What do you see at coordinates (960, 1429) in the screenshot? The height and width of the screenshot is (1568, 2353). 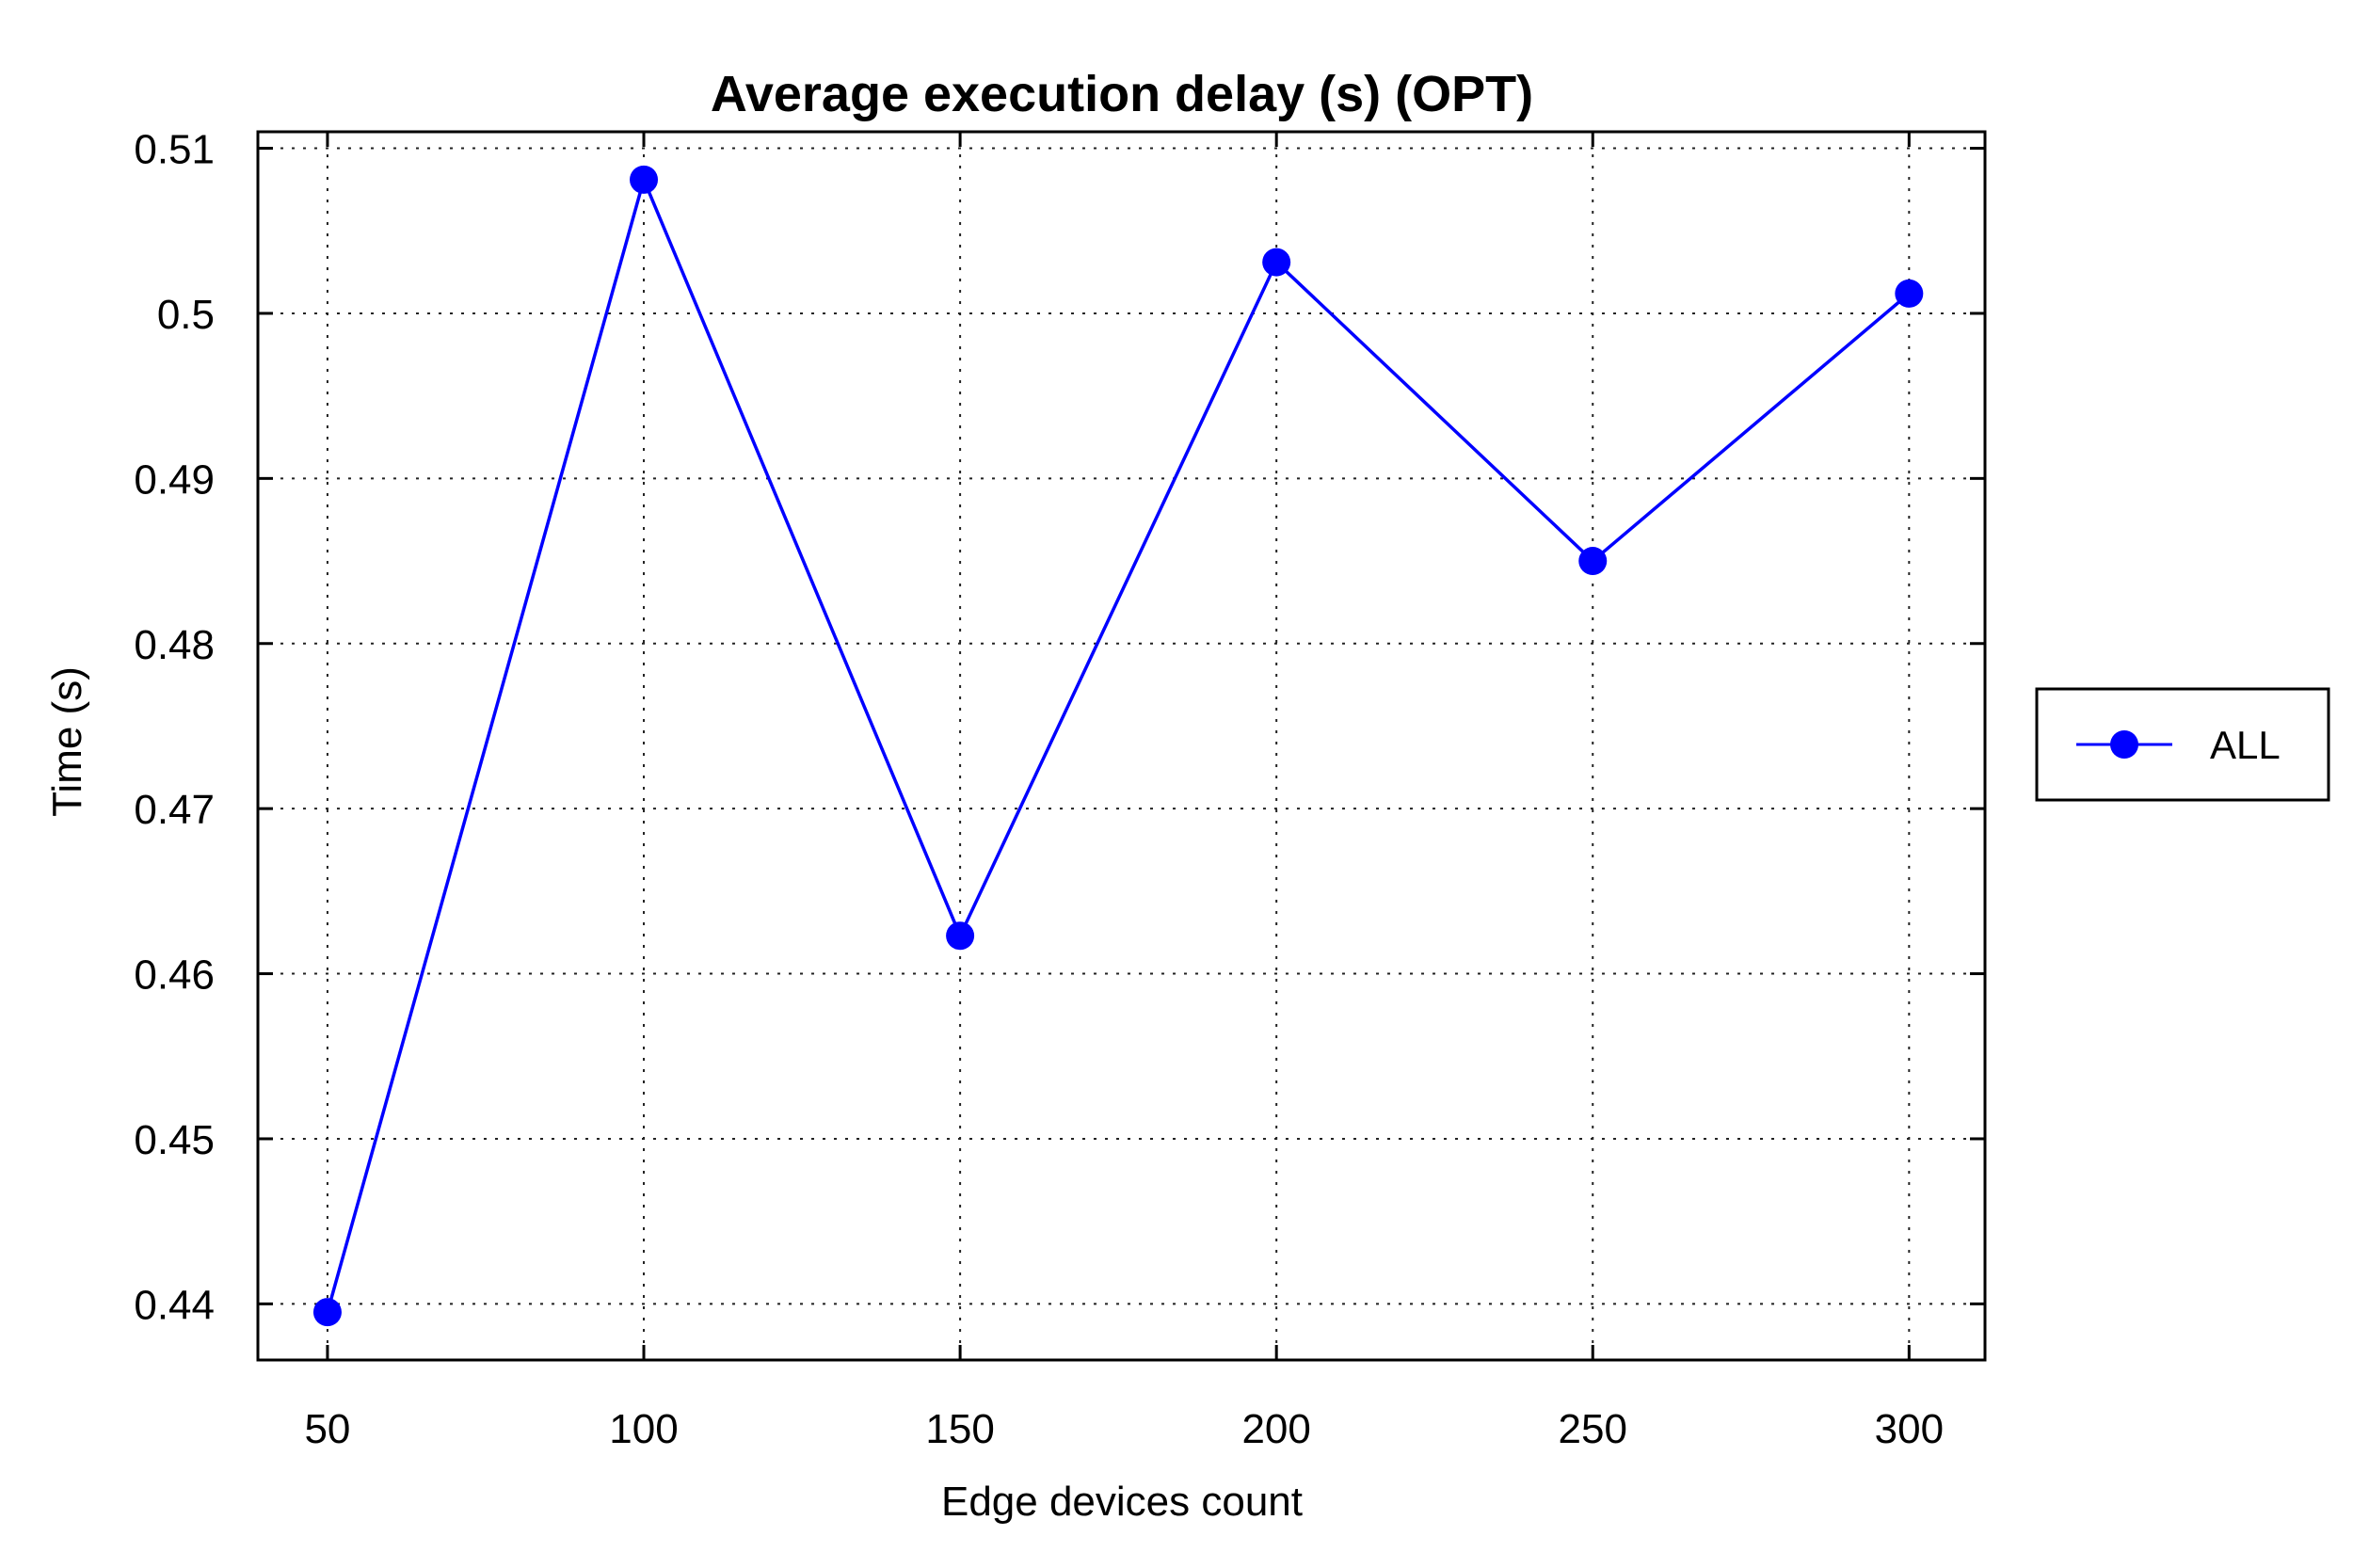 I see `x-tick-label: 150` at bounding box center [960, 1429].